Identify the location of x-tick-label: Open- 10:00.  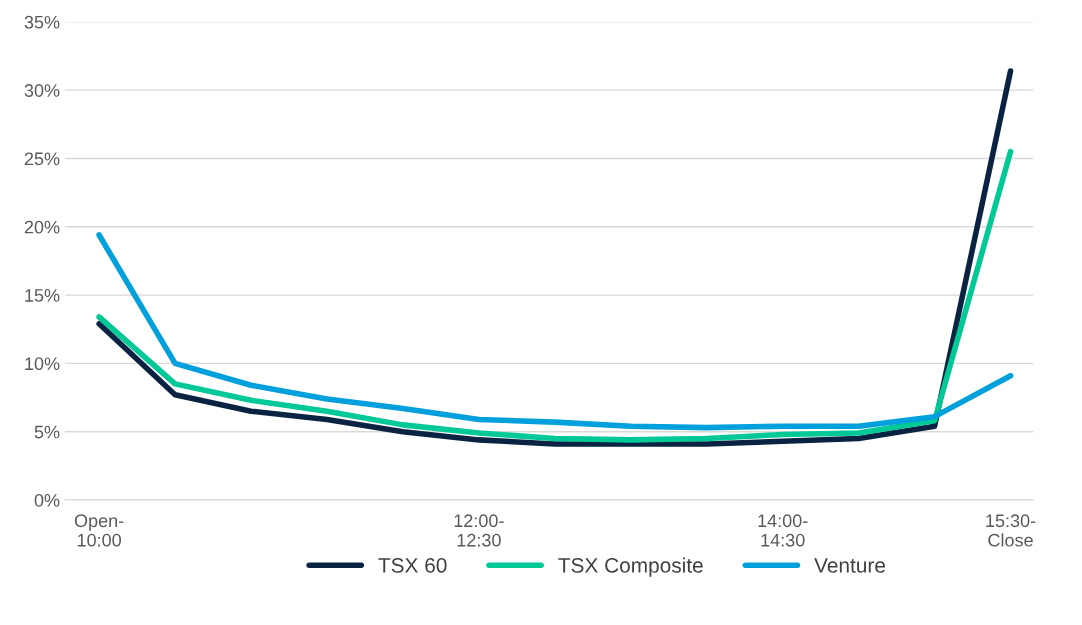
(99, 530).